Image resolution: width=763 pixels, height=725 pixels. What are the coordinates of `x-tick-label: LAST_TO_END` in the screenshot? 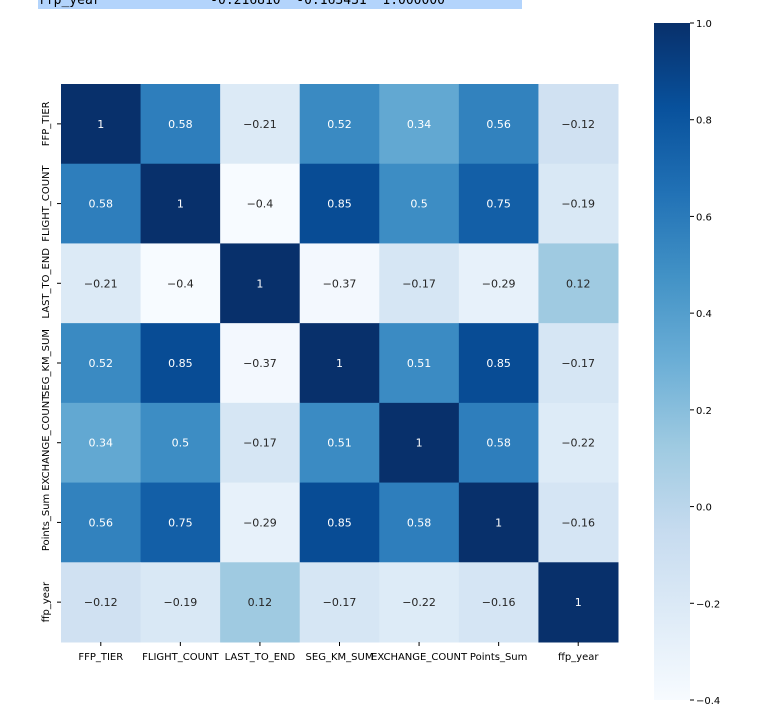 It's located at (260, 657).